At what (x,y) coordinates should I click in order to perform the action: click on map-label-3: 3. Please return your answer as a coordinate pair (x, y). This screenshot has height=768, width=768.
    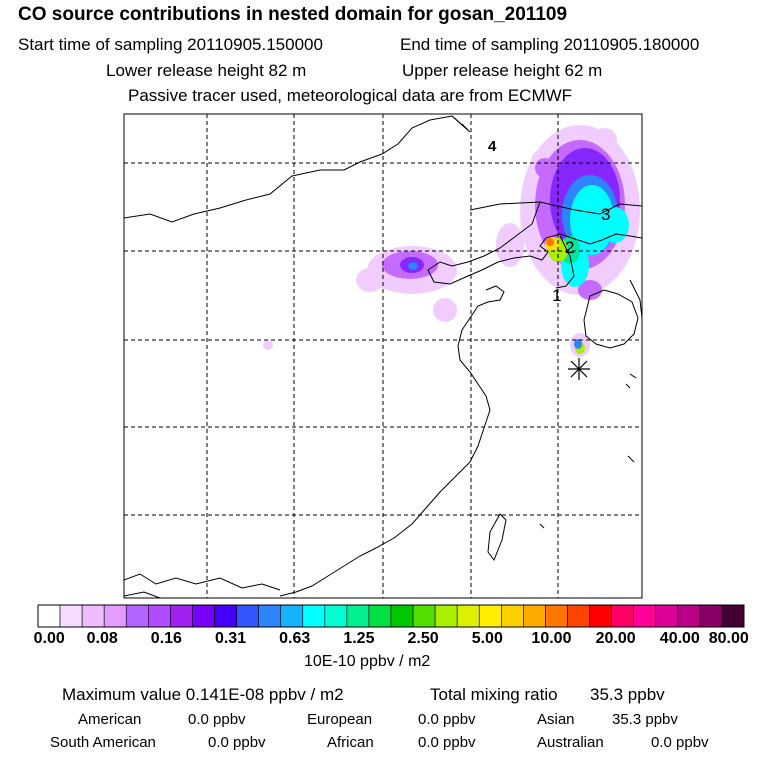
    Looking at the image, I should click on (605, 214).